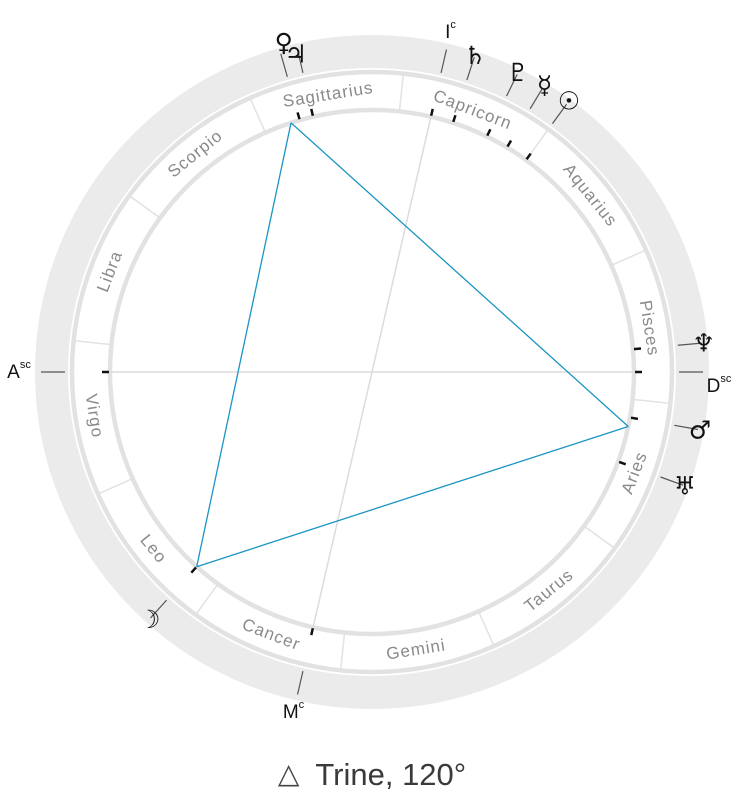  What do you see at coordinates (544, 84) in the screenshot?
I see `mercury-icon: ☿` at bounding box center [544, 84].